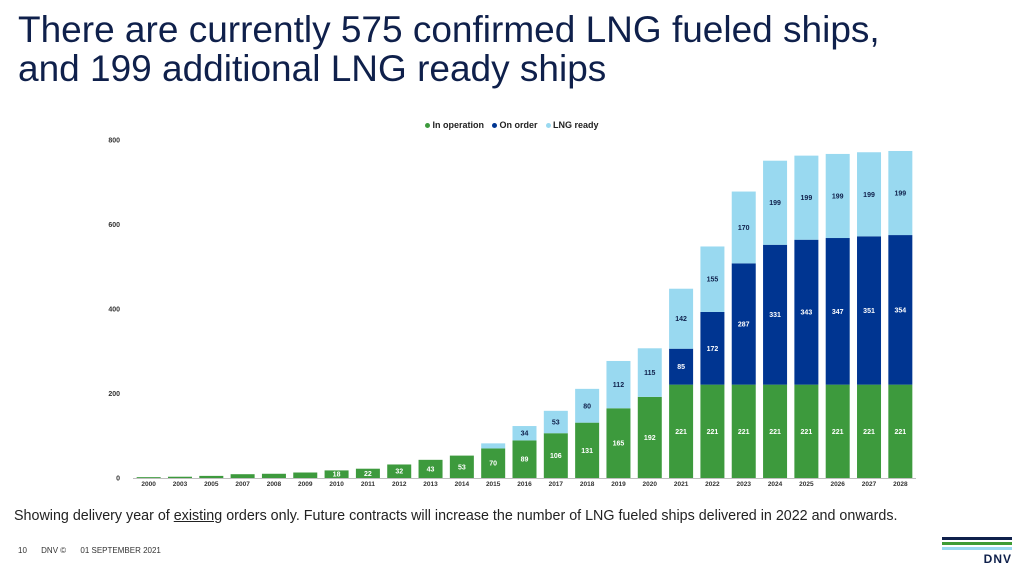 This screenshot has width=1024, height=573. I want to click on x-tick-label: 2018, so click(587, 484).